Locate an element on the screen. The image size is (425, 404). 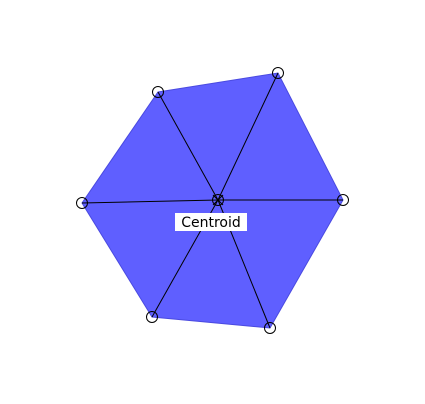
centroid-label-text: Centroid is located at coordinates (211, 223).